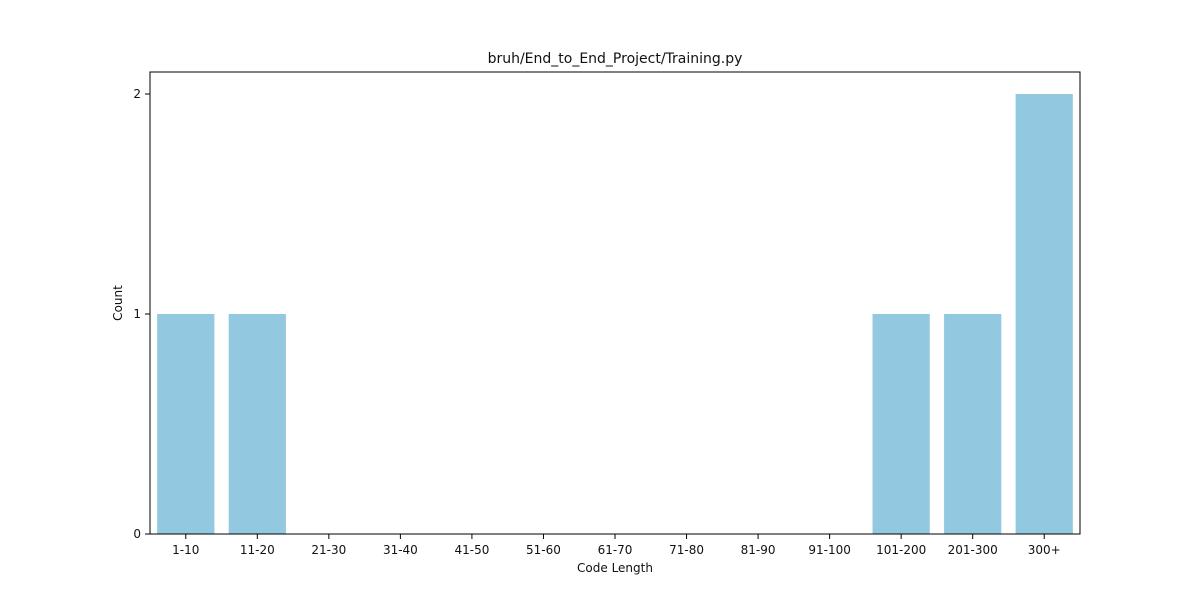  I want to click on x-tick-label: 1-10, so click(185, 550).